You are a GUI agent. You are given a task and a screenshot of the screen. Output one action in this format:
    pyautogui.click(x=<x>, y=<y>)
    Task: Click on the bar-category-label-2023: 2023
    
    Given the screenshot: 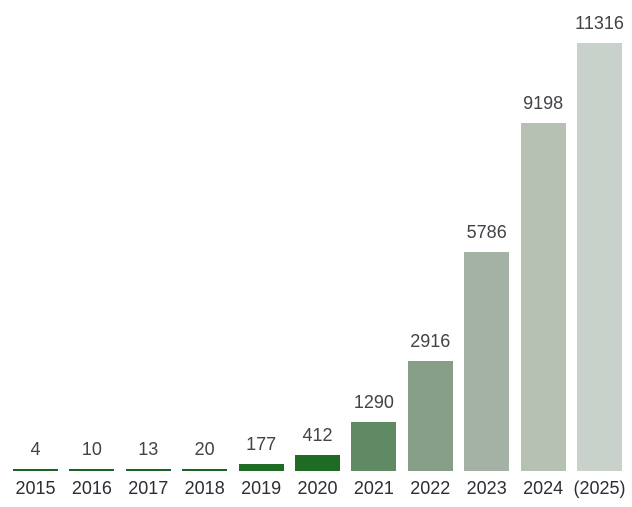 What is the action you would take?
    pyautogui.click(x=486, y=488)
    